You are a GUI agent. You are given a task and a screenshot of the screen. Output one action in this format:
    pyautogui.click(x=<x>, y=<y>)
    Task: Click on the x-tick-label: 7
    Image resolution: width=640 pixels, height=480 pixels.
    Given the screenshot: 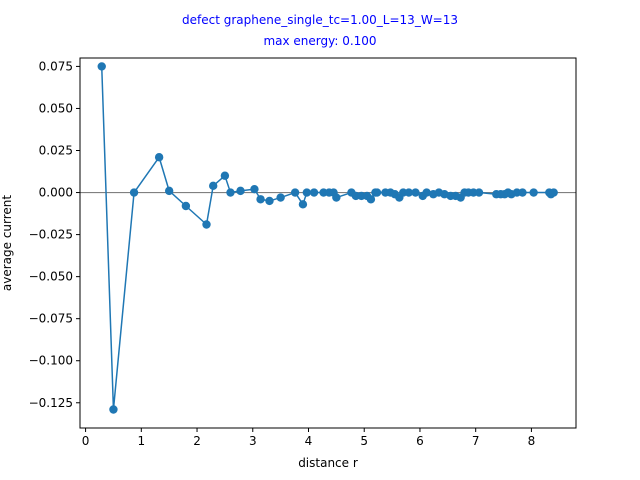 What is the action you would take?
    pyautogui.click(x=476, y=441)
    